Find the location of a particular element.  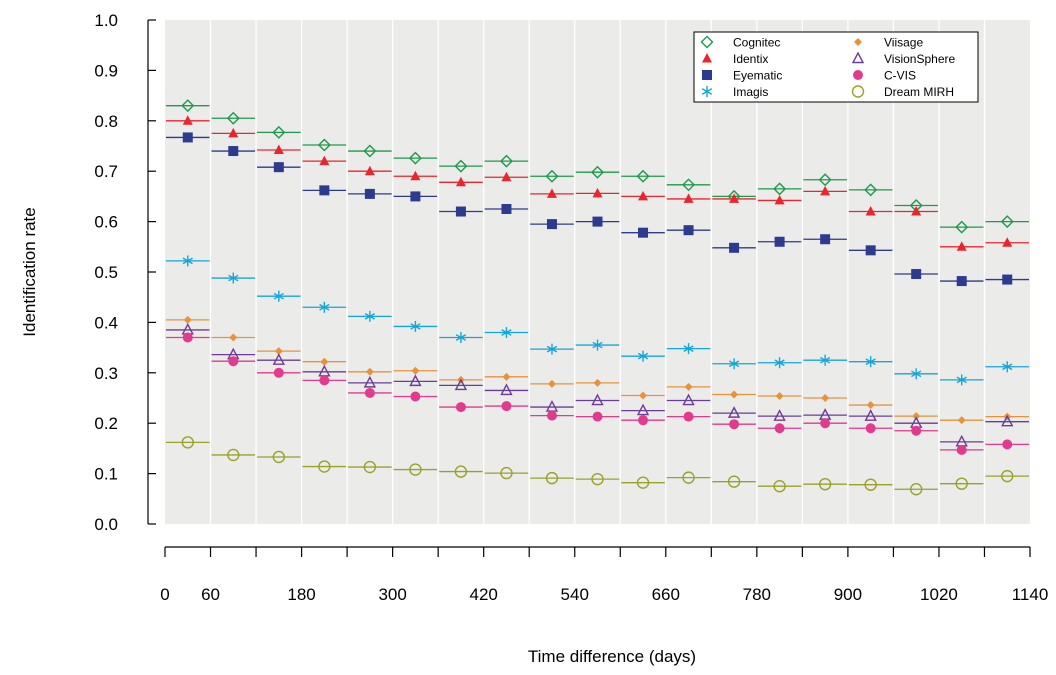

y-tick-label: 0.8 is located at coordinates (106, 121).